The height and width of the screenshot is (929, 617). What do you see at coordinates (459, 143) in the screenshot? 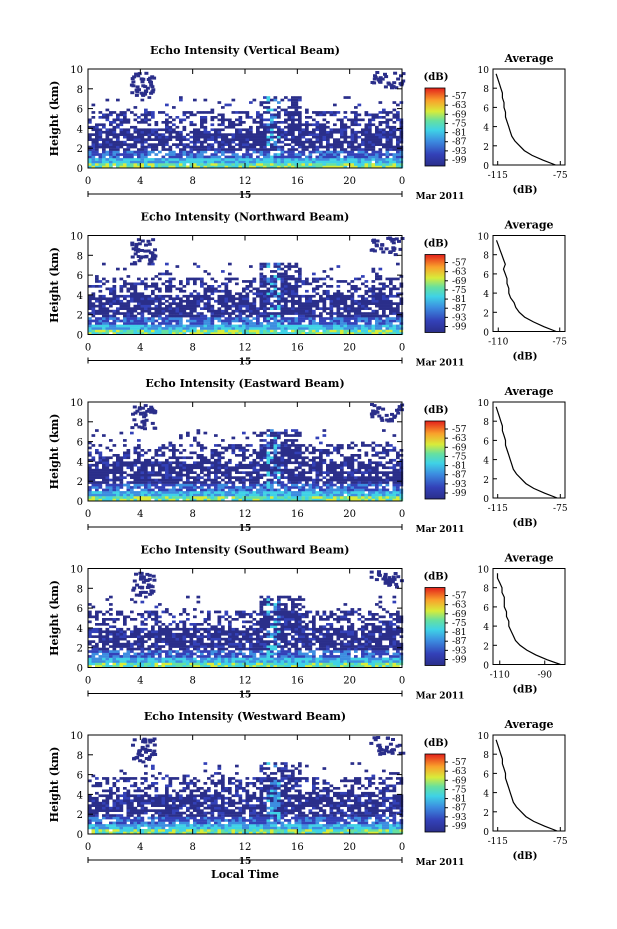
I see `colorbar-tick-label: -87` at bounding box center [459, 143].